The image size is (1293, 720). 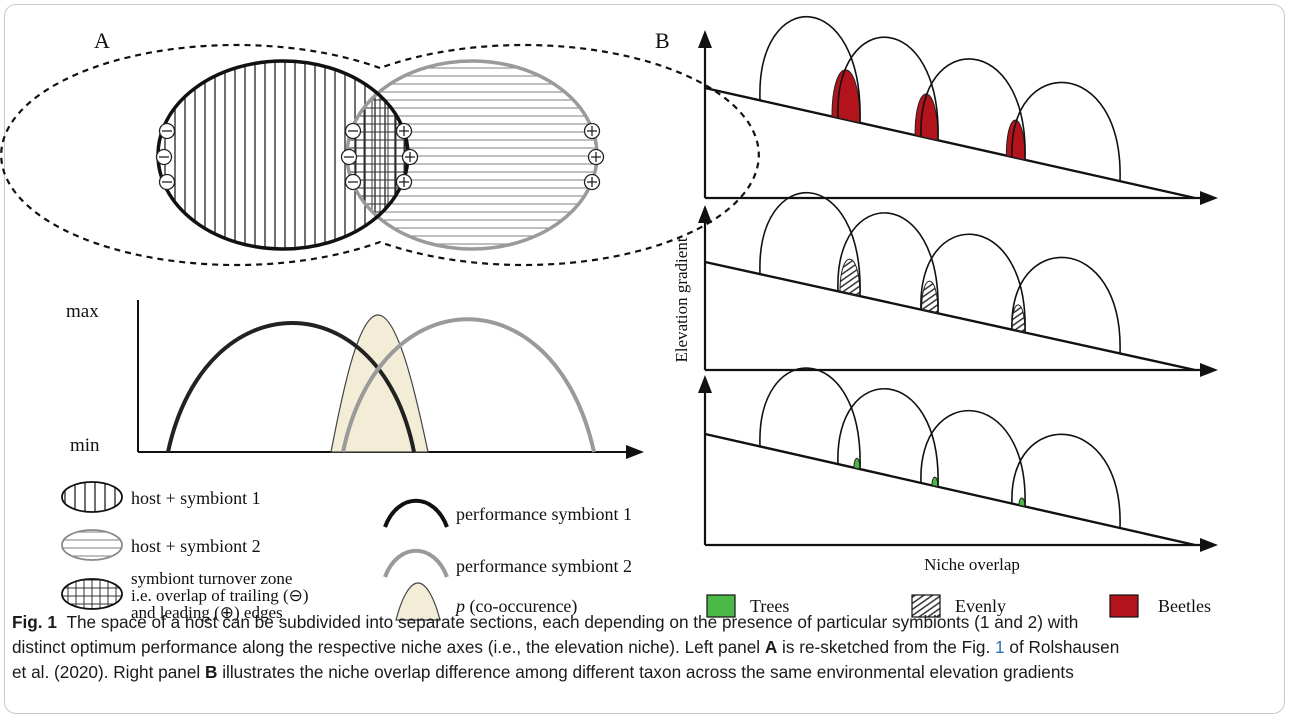 I want to click on legend-beetles-swatch, so click(x=1124, y=606).